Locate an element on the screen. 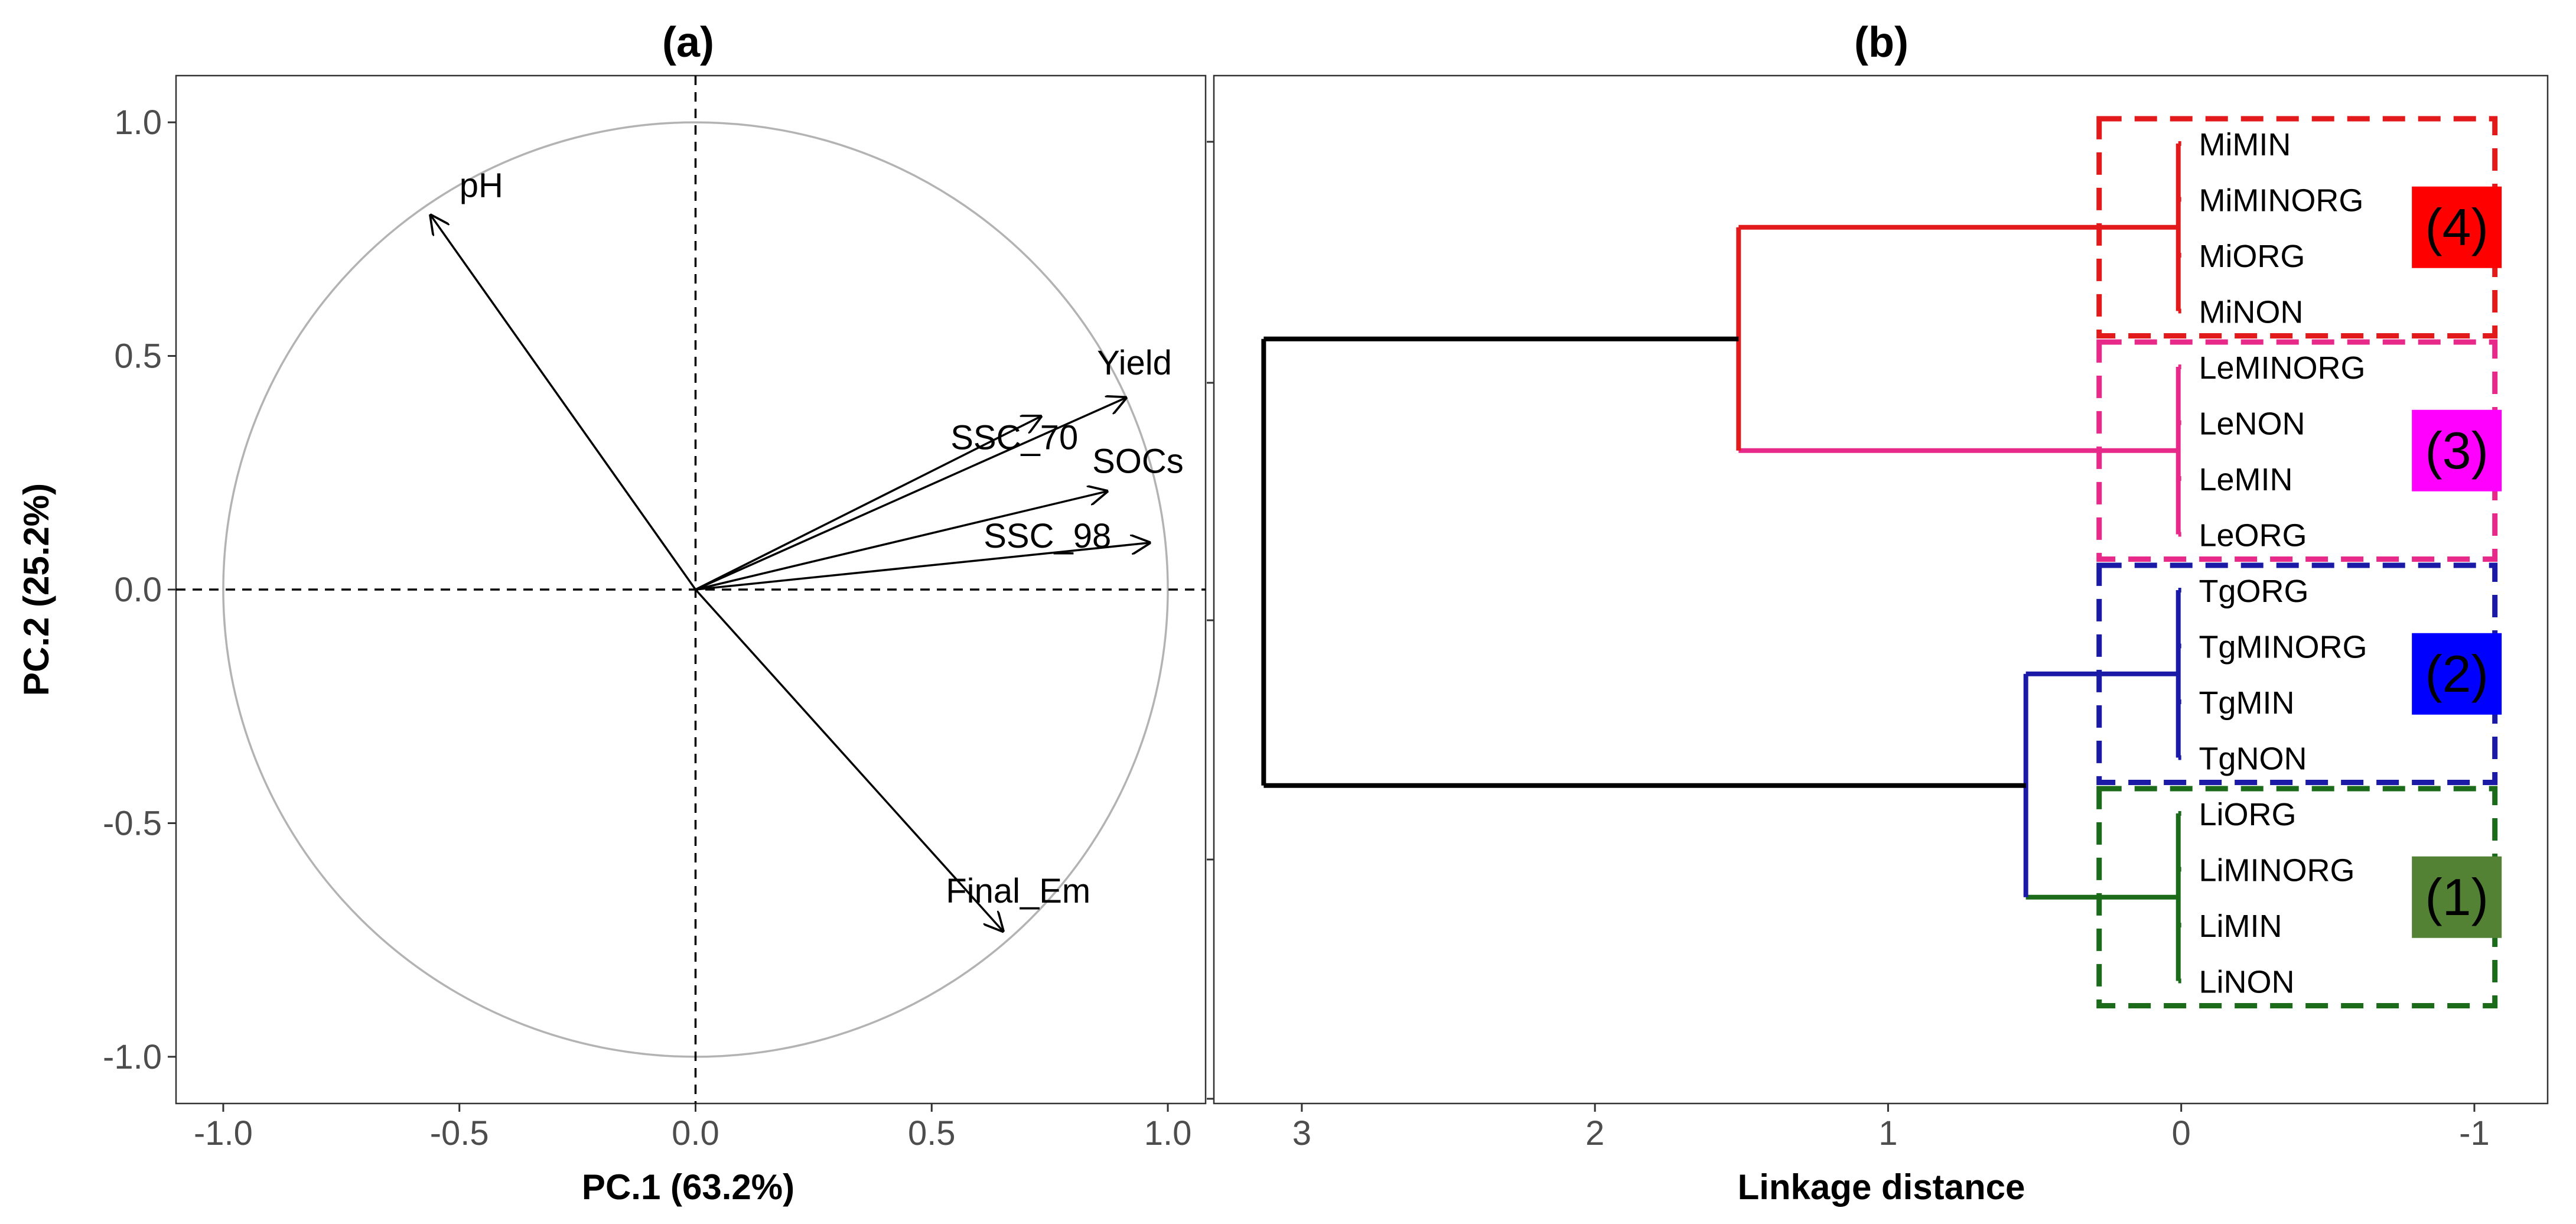 This screenshot has width=2576, height=1224. panel-b-title: (b) is located at coordinates (1881, 42).